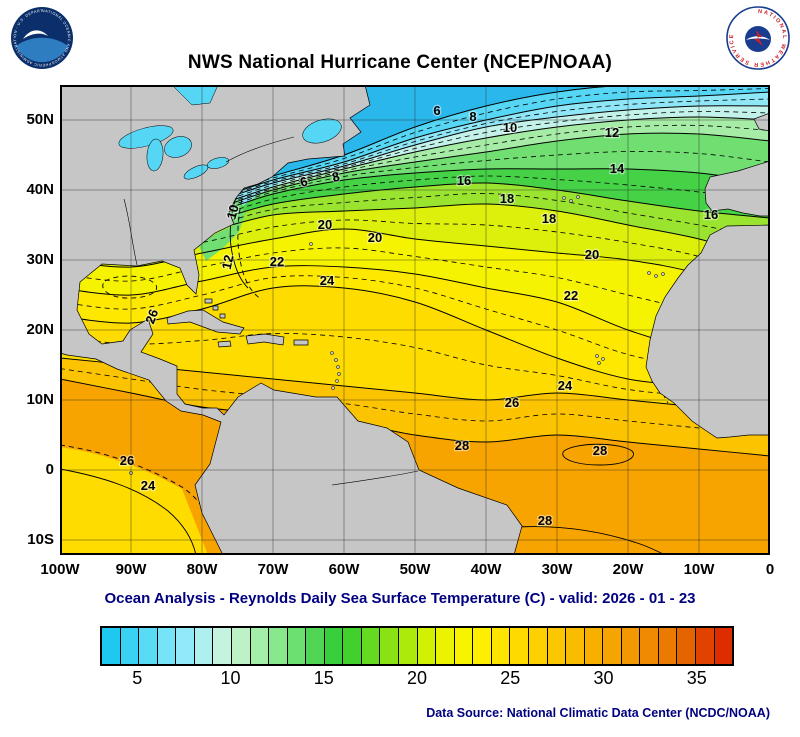 The width and height of the screenshot is (800, 737). Describe the element at coordinates (273, 569) in the screenshot. I see `lon-tick-label: 70W` at that location.